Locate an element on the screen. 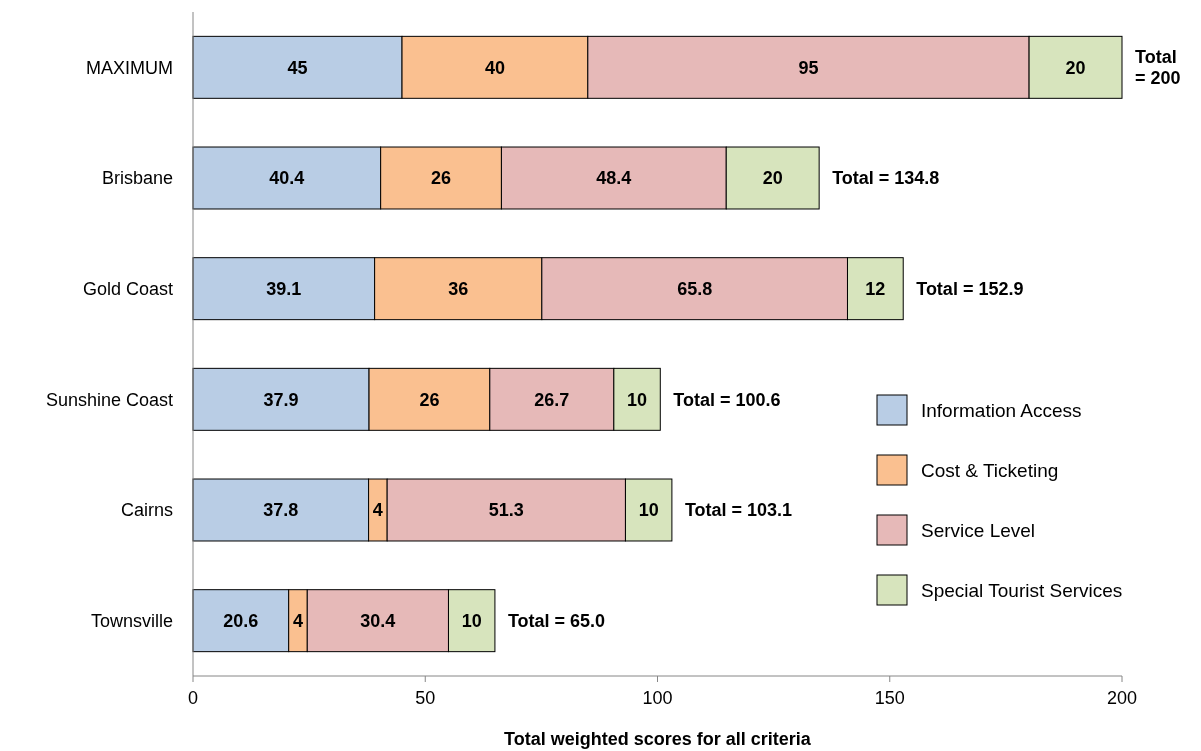 Image resolution: width=1201 pixels, height=751 pixels. legend-label: Special Tourist Services is located at coordinates (1022, 590).